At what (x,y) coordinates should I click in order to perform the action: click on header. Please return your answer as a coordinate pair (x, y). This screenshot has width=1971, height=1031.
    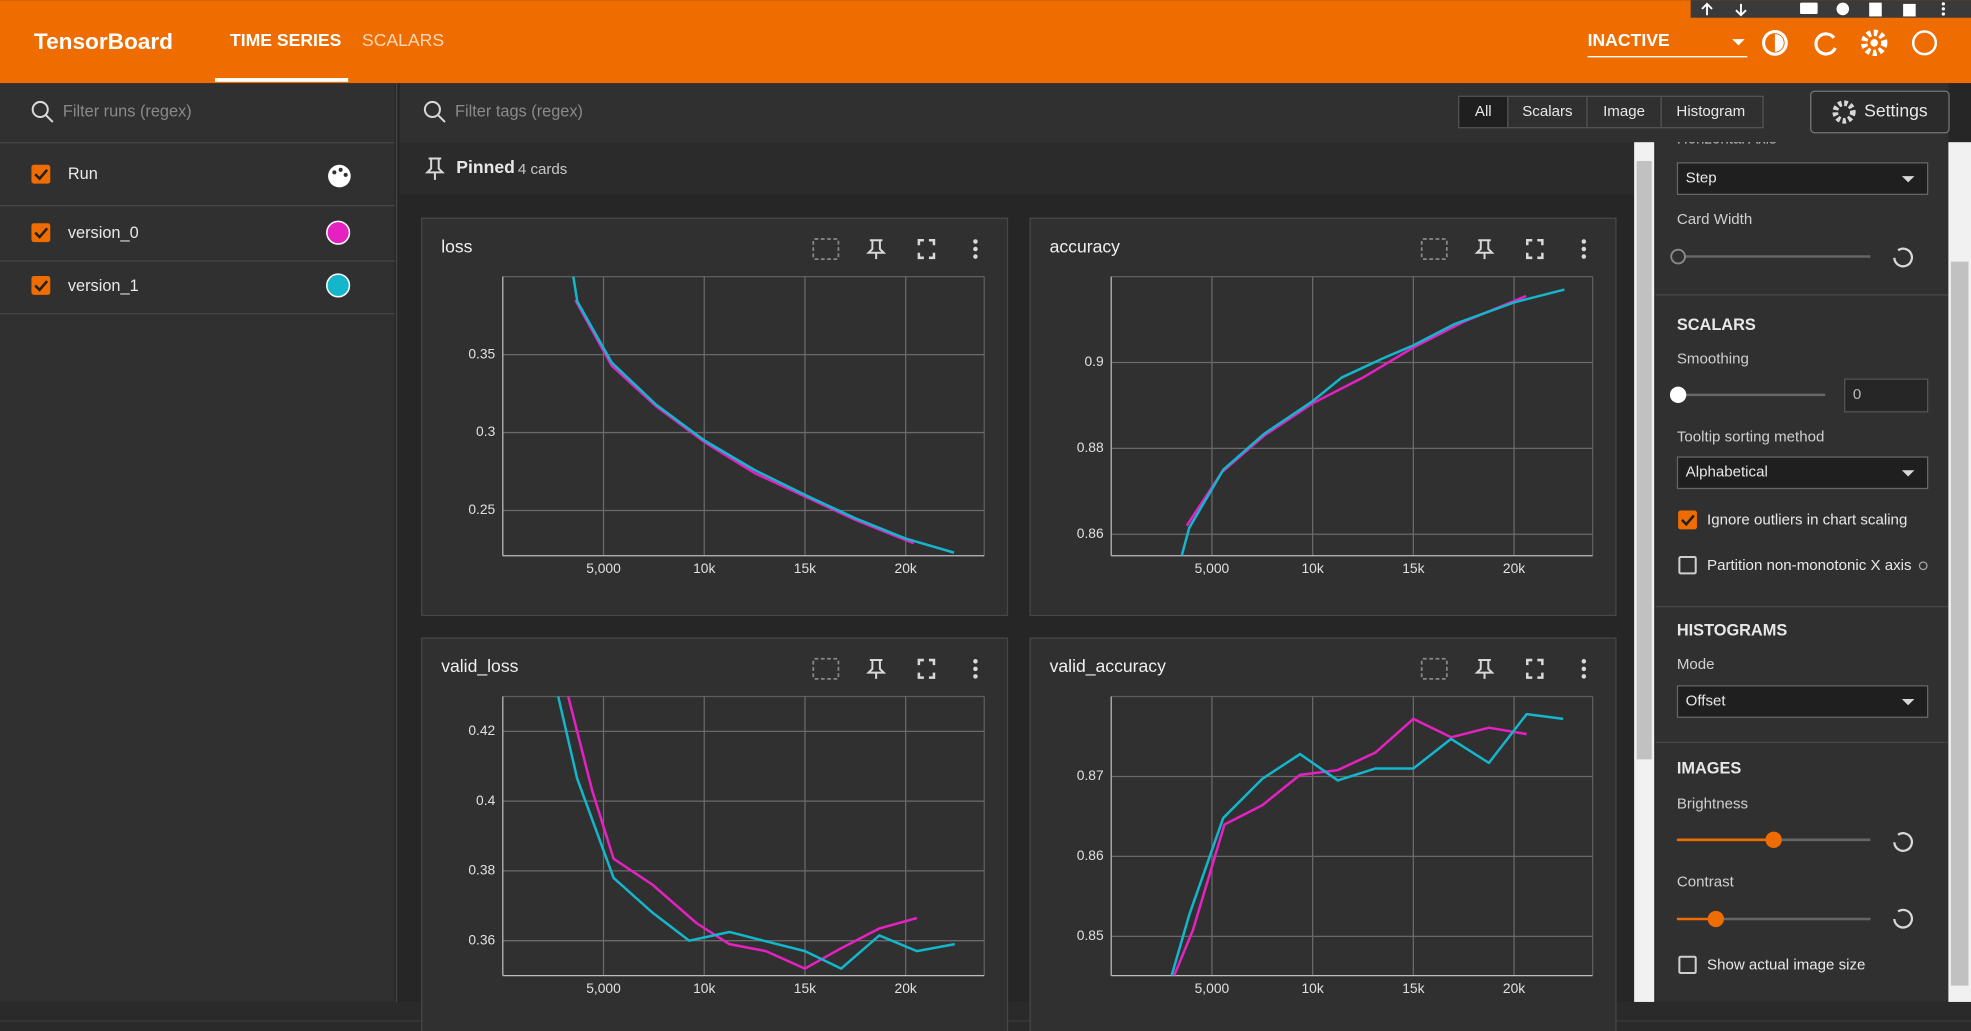
    Looking at the image, I should click on (985, 42).